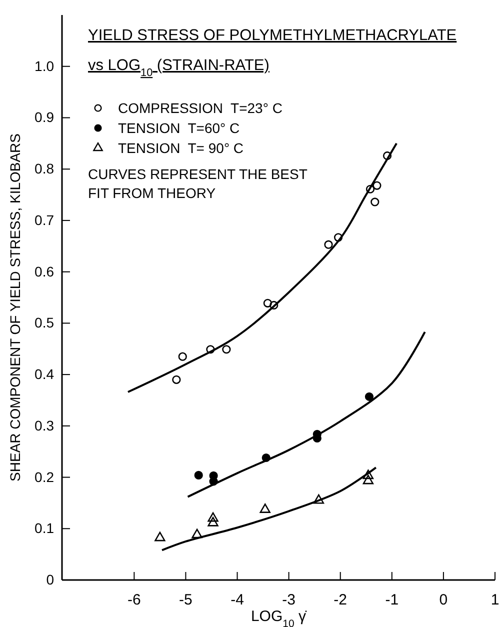  Describe the element at coordinates (44, 168) in the screenshot. I see `y-tick-label: 0.8` at that location.